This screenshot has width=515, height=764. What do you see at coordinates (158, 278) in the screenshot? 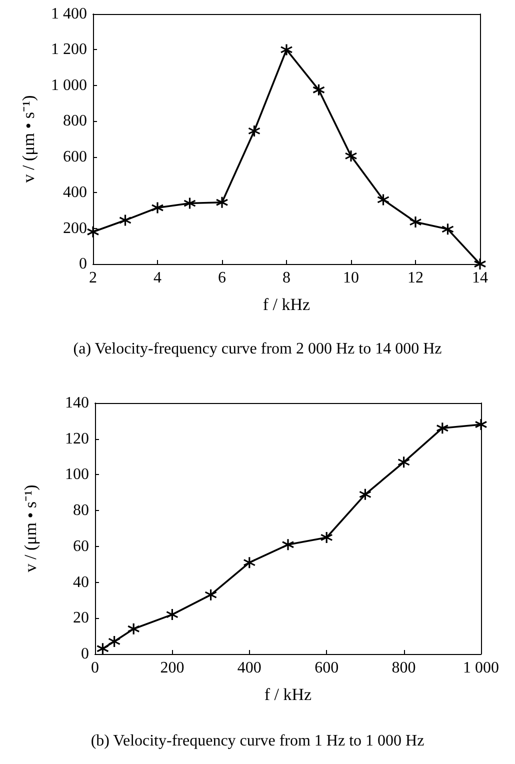
I see `x-tick-label: 4` at bounding box center [158, 278].